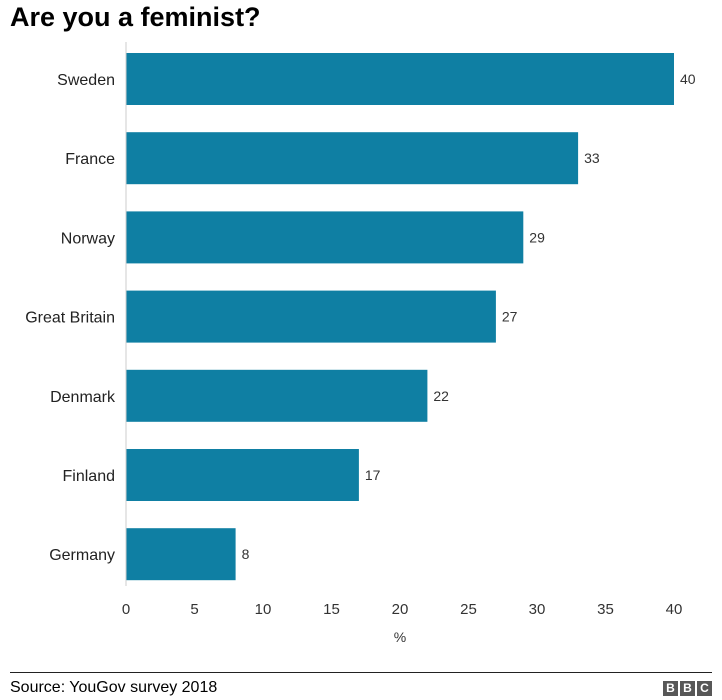  What do you see at coordinates (674, 609) in the screenshot?
I see `x-tick-label: 40` at bounding box center [674, 609].